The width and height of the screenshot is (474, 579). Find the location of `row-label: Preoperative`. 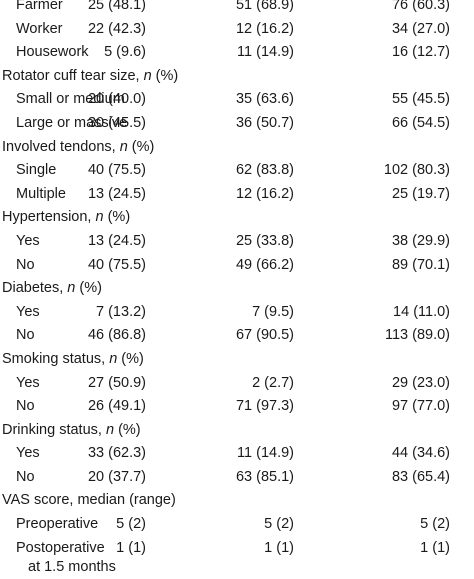

row-label: Preoperative is located at coordinates (57, 524).